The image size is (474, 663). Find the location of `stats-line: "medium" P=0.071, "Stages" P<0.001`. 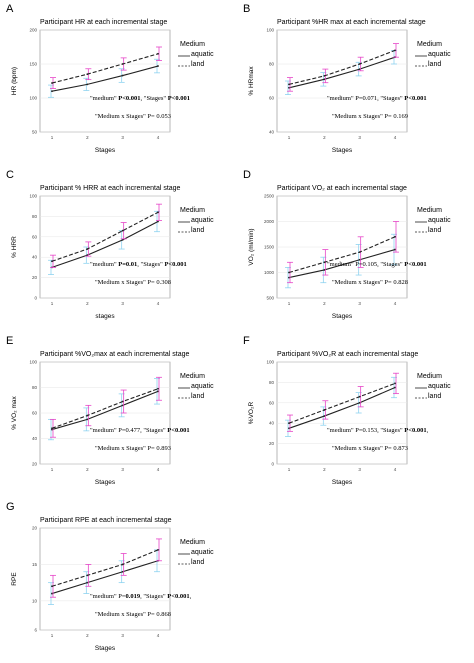

stats-line: "medium" P=0.071, "Stages" P<0.001 is located at coordinates (377, 98).